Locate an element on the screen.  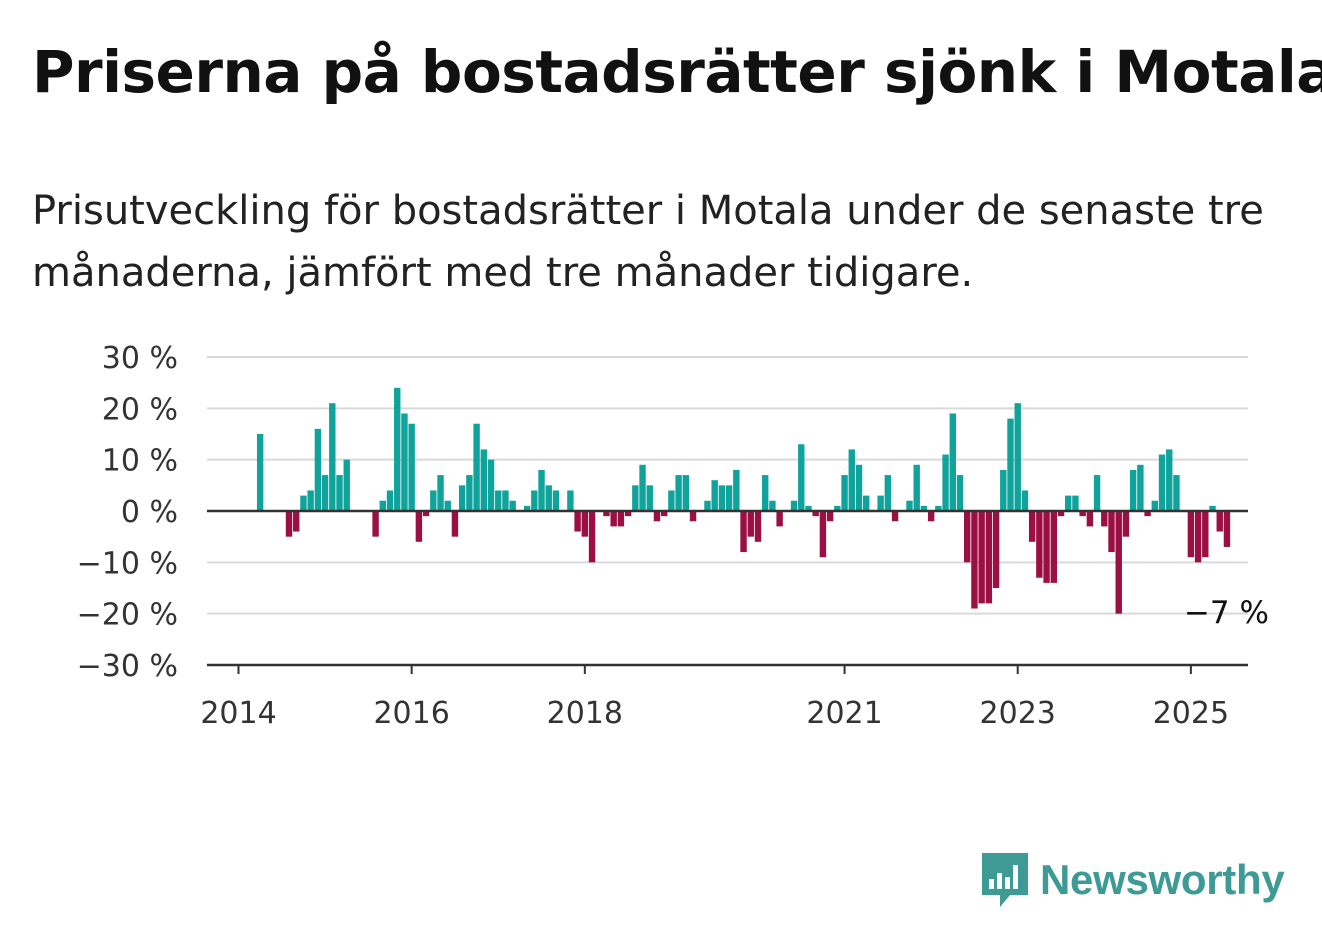
y-tick-label: 0 % is located at coordinates (149, 512).